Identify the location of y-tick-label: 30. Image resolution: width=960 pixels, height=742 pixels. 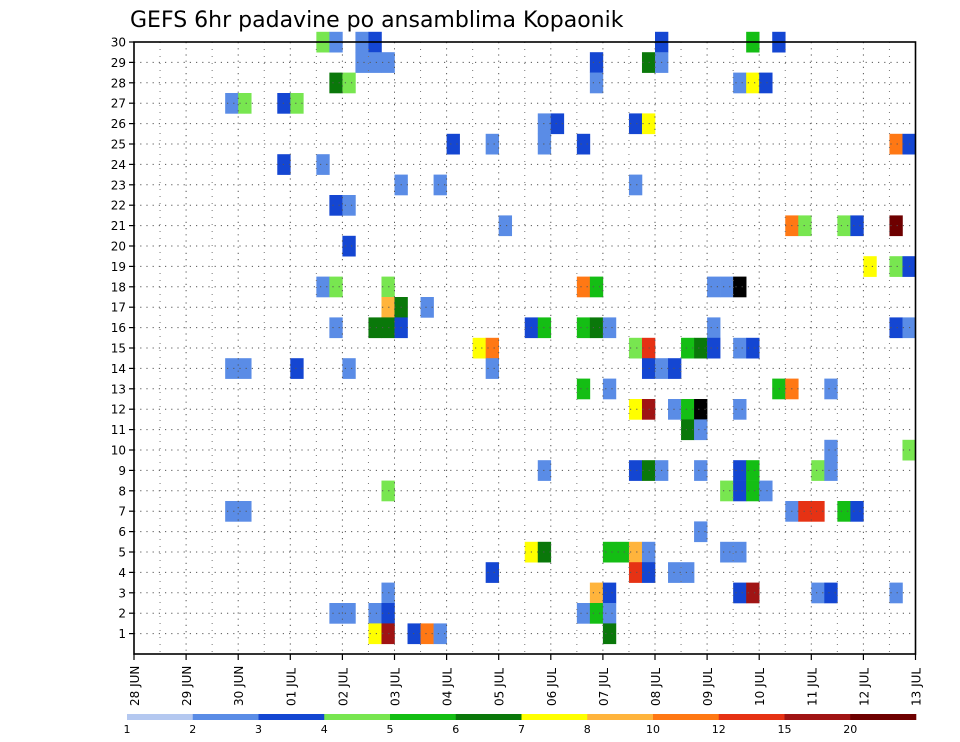
(118, 43).